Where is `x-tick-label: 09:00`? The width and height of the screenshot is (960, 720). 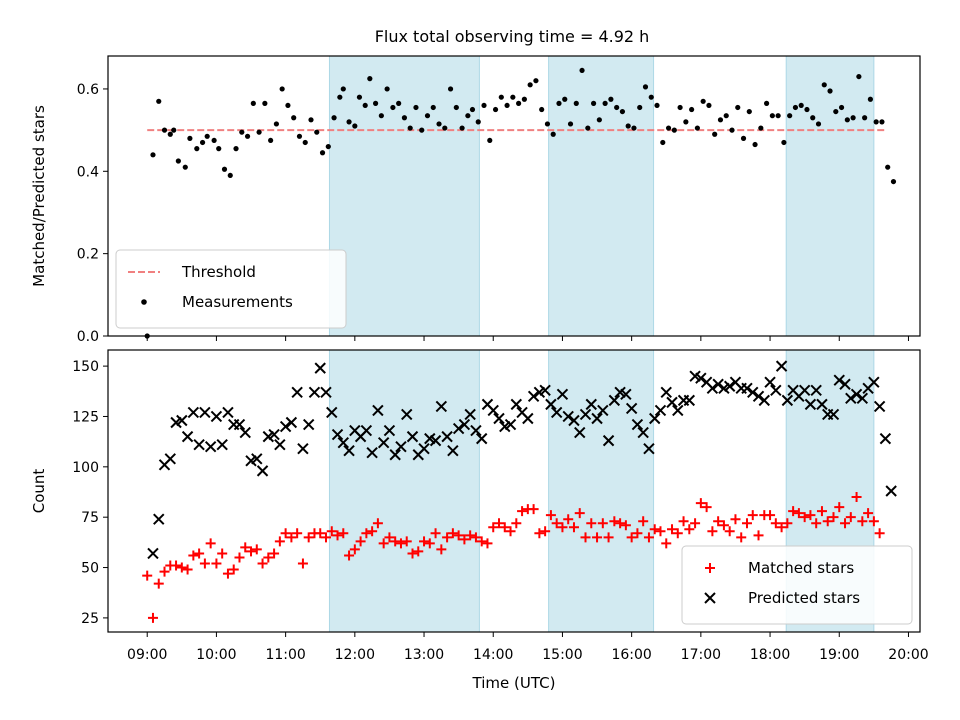
x-tick-label: 09:00 is located at coordinates (147, 655).